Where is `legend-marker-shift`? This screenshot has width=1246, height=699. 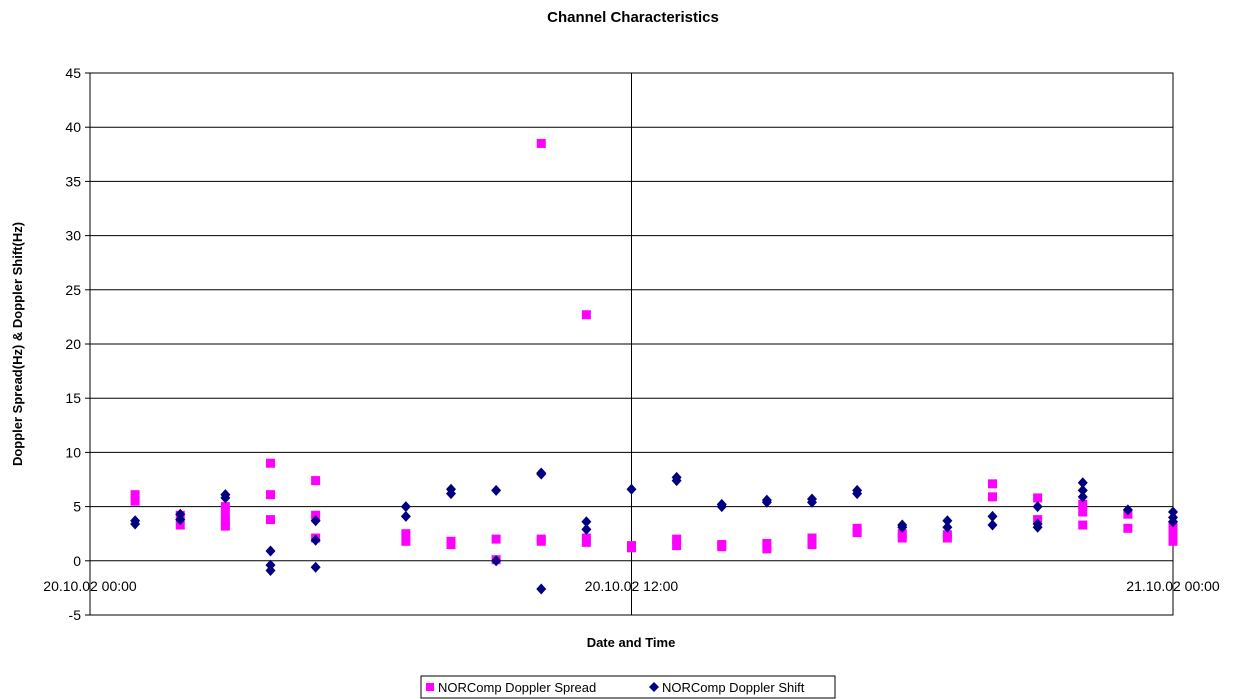 legend-marker-shift is located at coordinates (654, 687).